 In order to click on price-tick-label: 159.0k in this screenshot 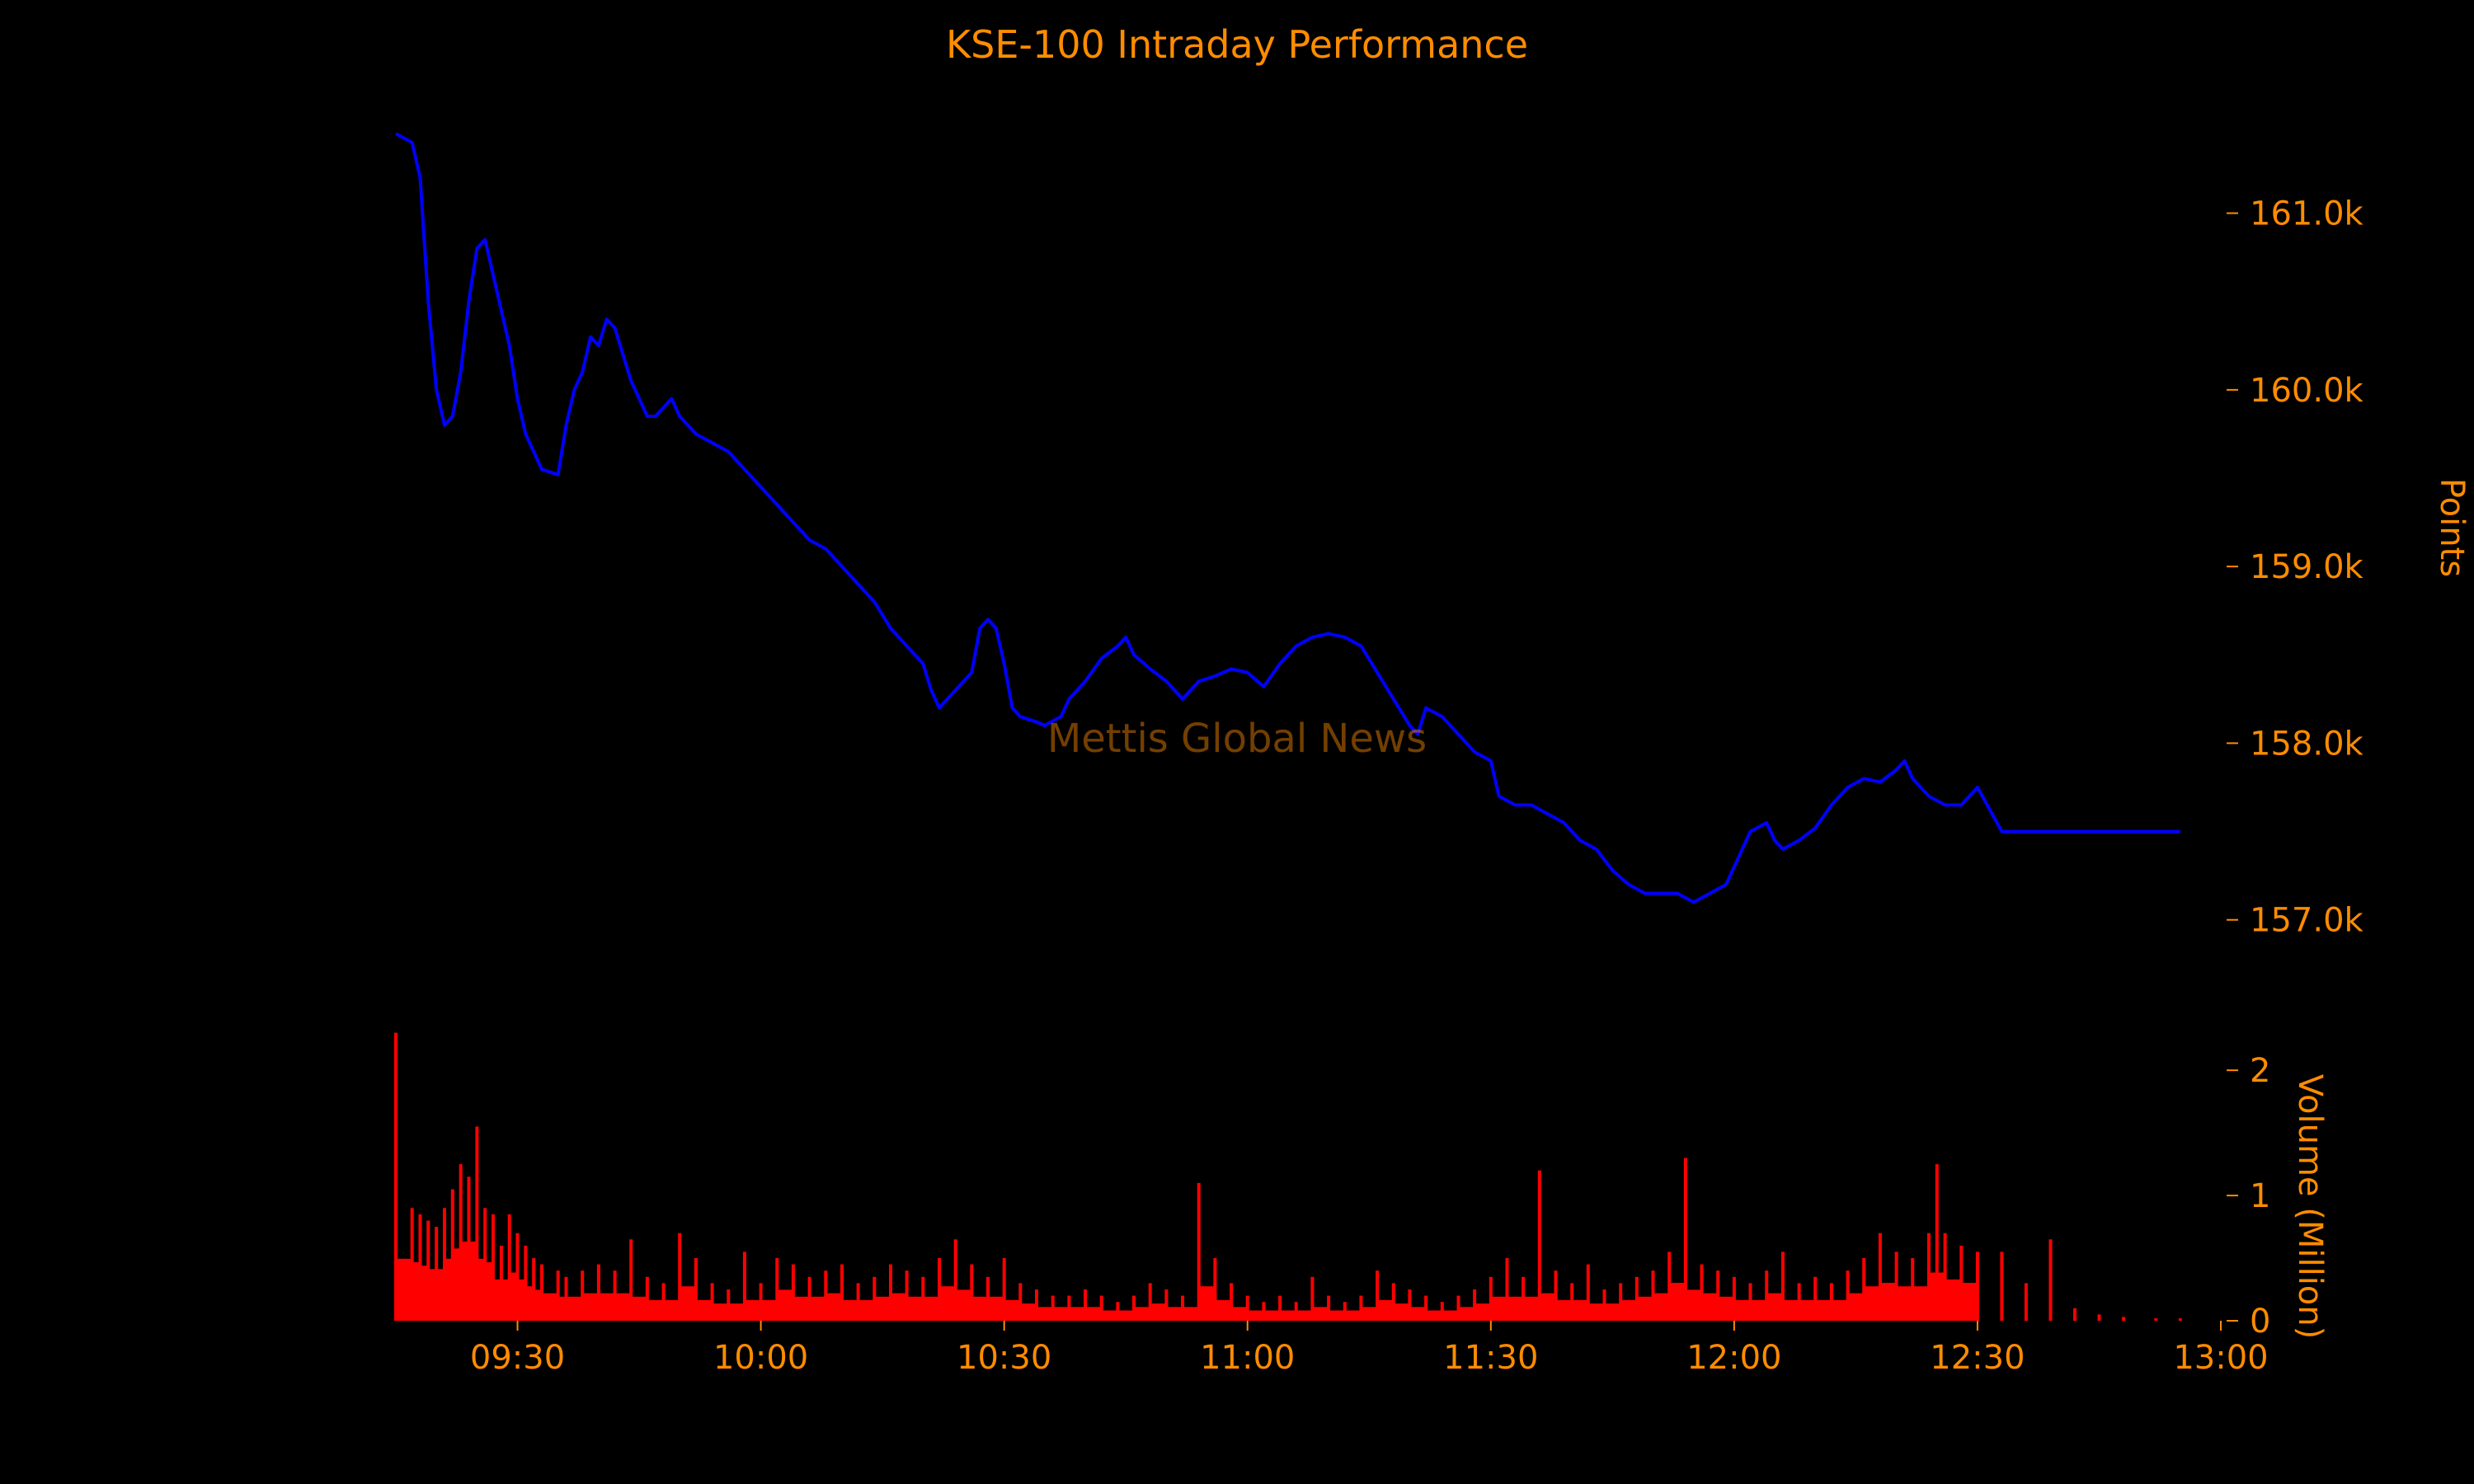, I will do `click(2307, 567)`.